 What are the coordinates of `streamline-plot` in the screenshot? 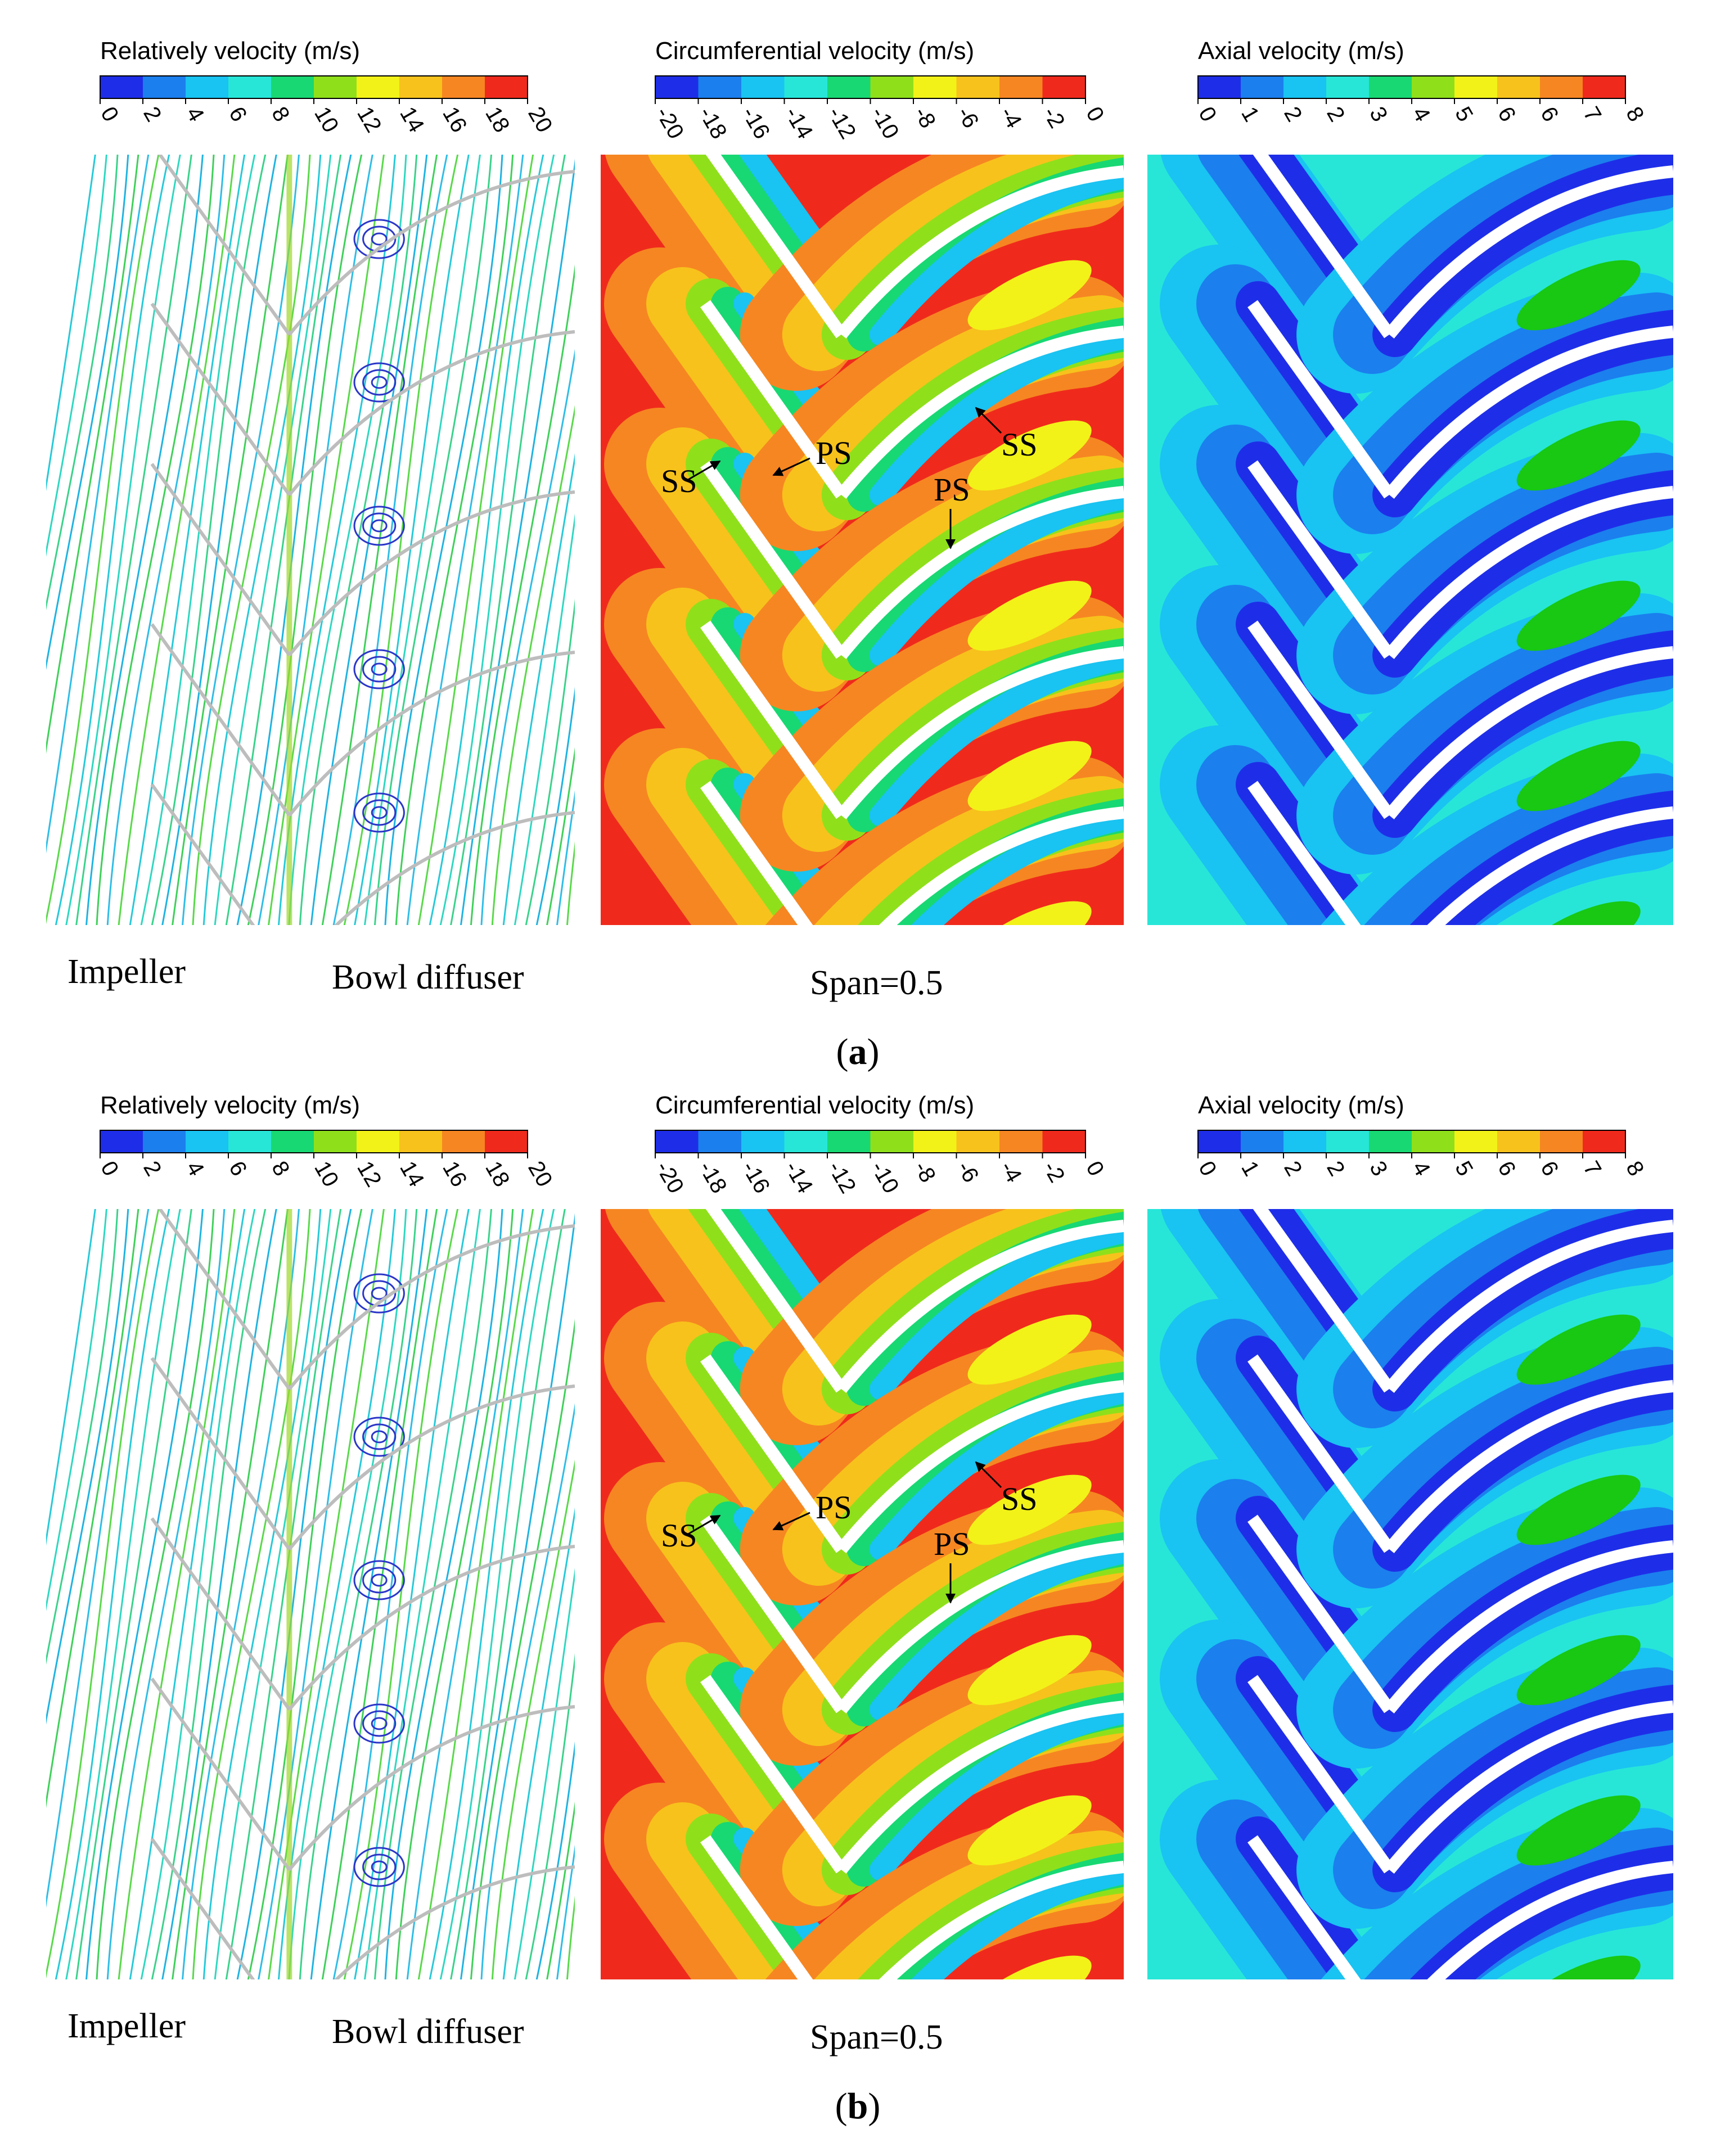 It's located at (310, 540).